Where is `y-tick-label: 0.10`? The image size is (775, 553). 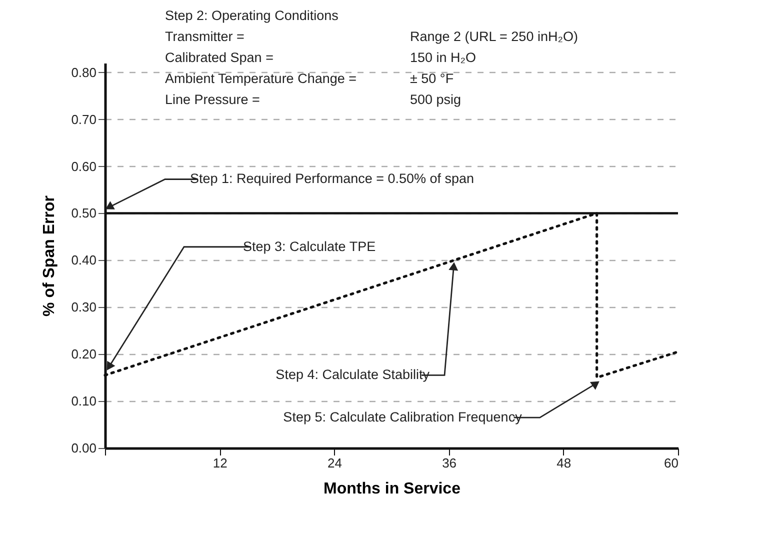 y-tick-label: 0.10 is located at coordinates (83, 401).